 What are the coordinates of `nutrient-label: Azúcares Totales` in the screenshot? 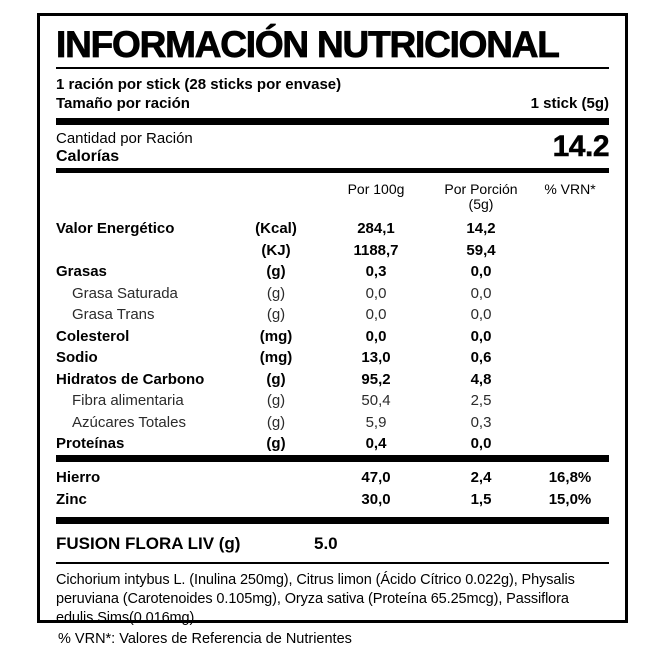 It's located at (129, 422).